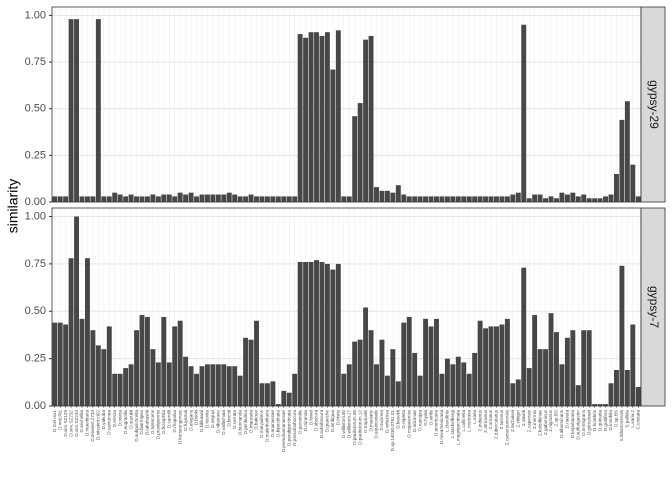 Image resolution: width=672 pixels, height=480 pixels. I want to click on strip-label: gypsy-29, so click(654, 104).